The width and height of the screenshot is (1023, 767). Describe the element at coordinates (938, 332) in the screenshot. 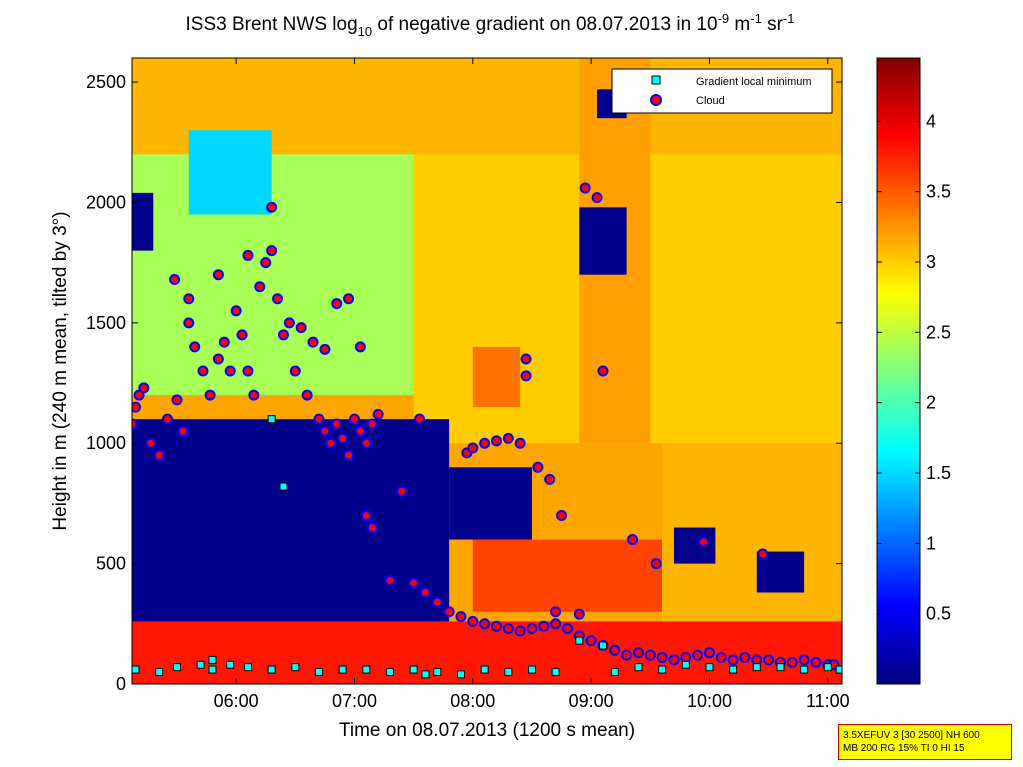

I see `colorbar-tick-label: 2.5` at that location.